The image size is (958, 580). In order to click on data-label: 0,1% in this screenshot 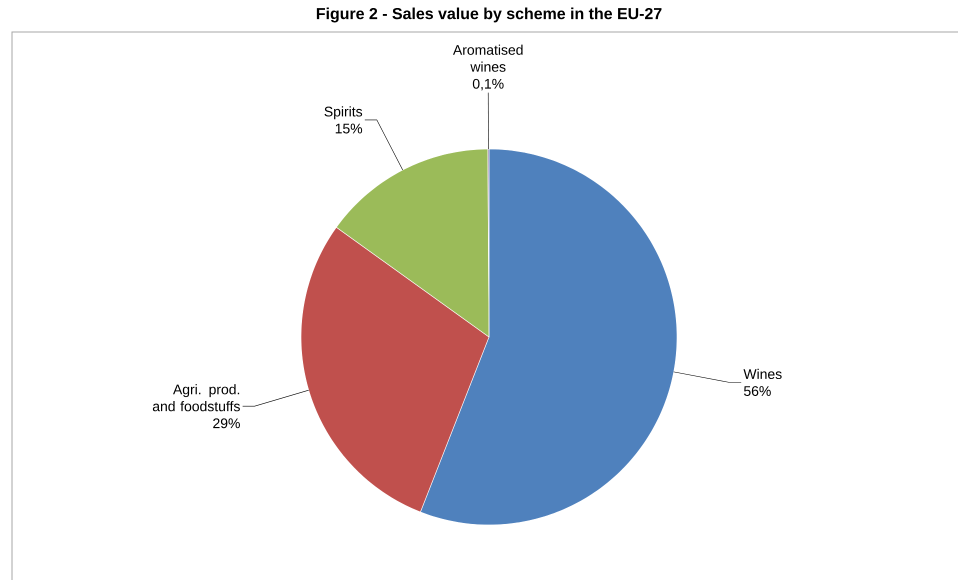, I will do `click(488, 84)`.